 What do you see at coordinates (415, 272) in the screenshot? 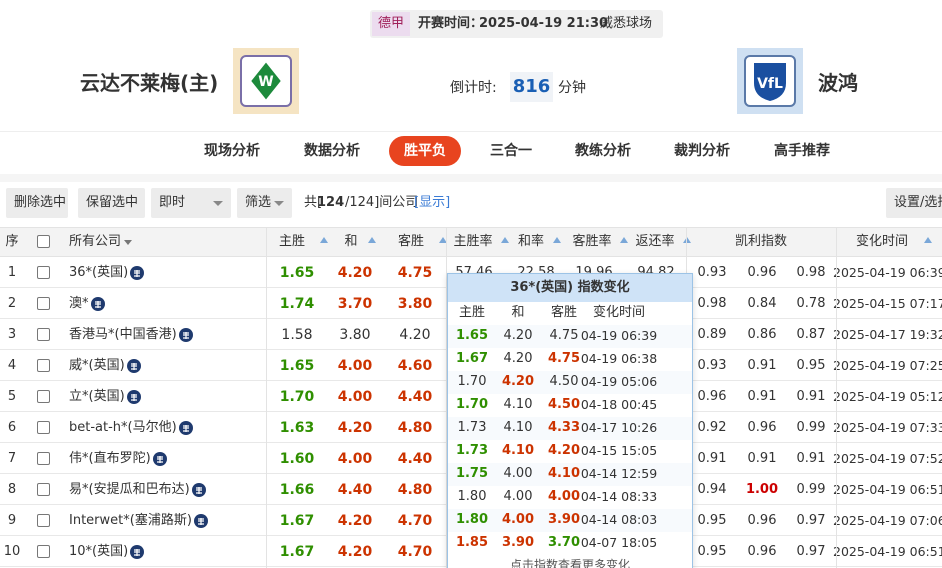
I see `odds-value: 4.75` at bounding box center [415, 272].